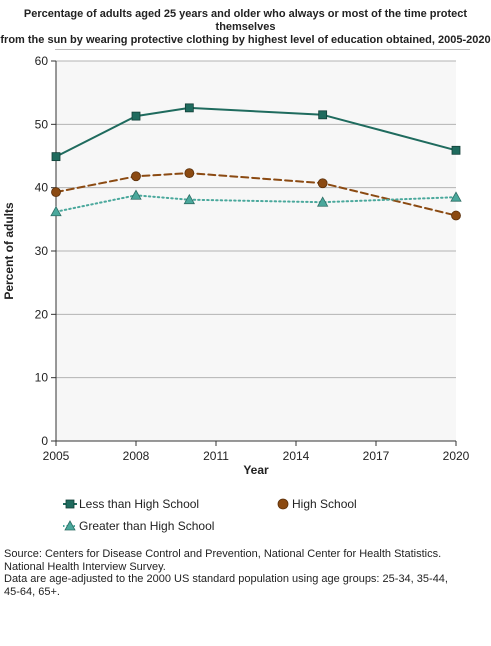 This screenshot has height=646, width=491. Describe the element at coordinates (9, 251) in the screenshot. I see `y-axis-label: Percent of adults` at that location.